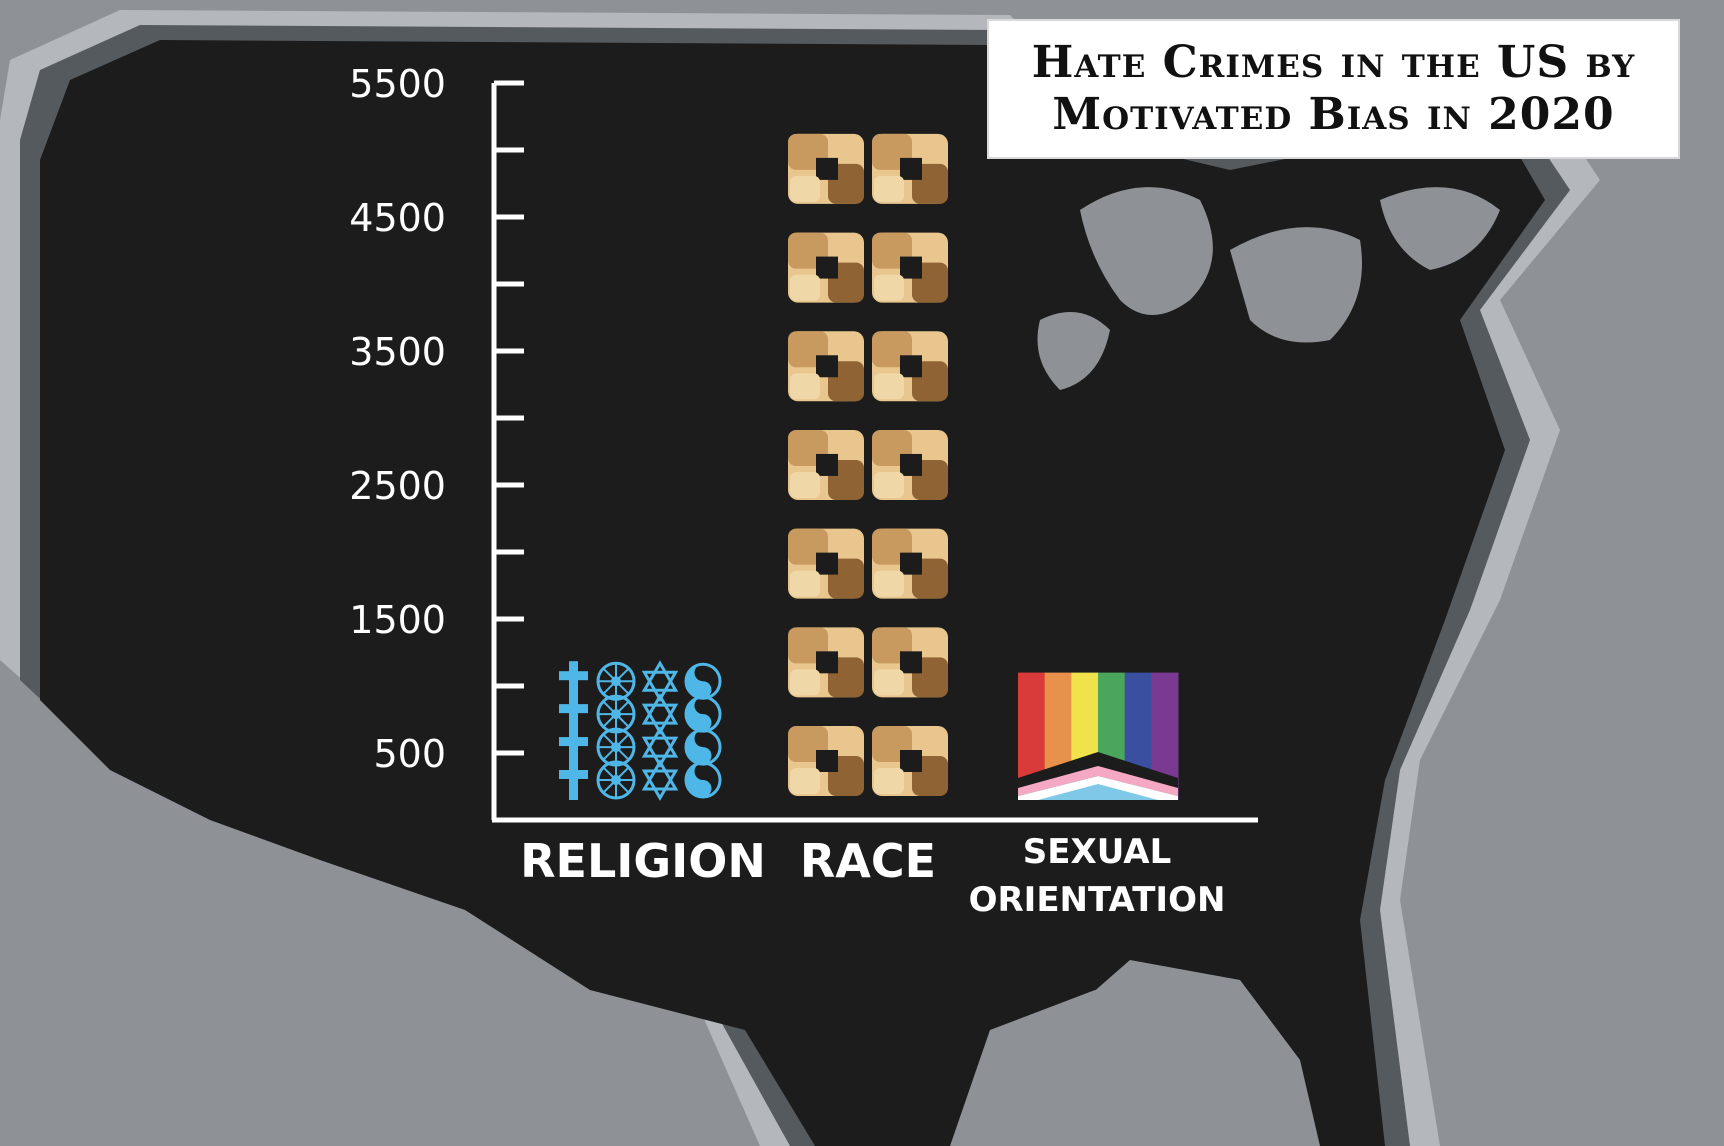 The image size is (1724, 1146). What do you see at coordinates (1097, 852) in the screenshot?
I see `x-category-label: SEXUAL` at bounding box center [1097, 852].